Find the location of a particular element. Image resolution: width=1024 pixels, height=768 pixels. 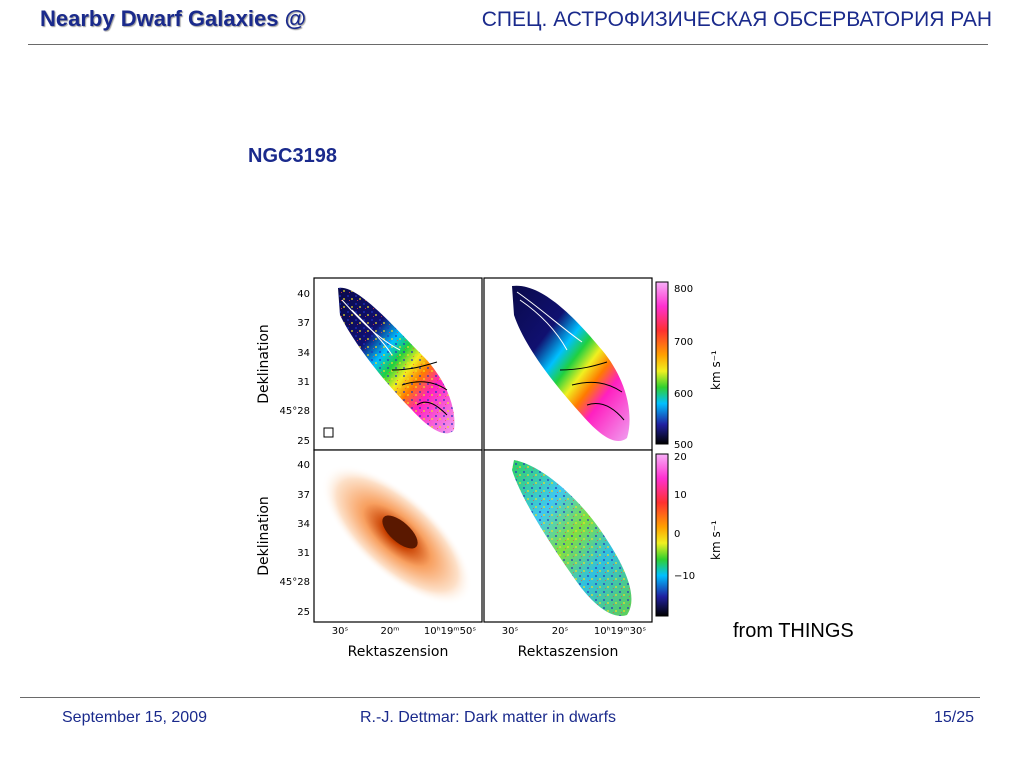

ytick-bottom: 45°28 is located at coordinates (295, 582).